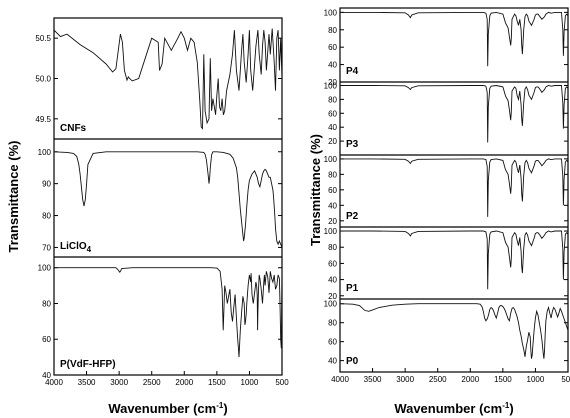 The width and height of the screenshot is (570, 418). What do you see at coordinates (46, 184) in the screenshot?
I see `y-tick-label: 90` at bounding box center [46, 184].